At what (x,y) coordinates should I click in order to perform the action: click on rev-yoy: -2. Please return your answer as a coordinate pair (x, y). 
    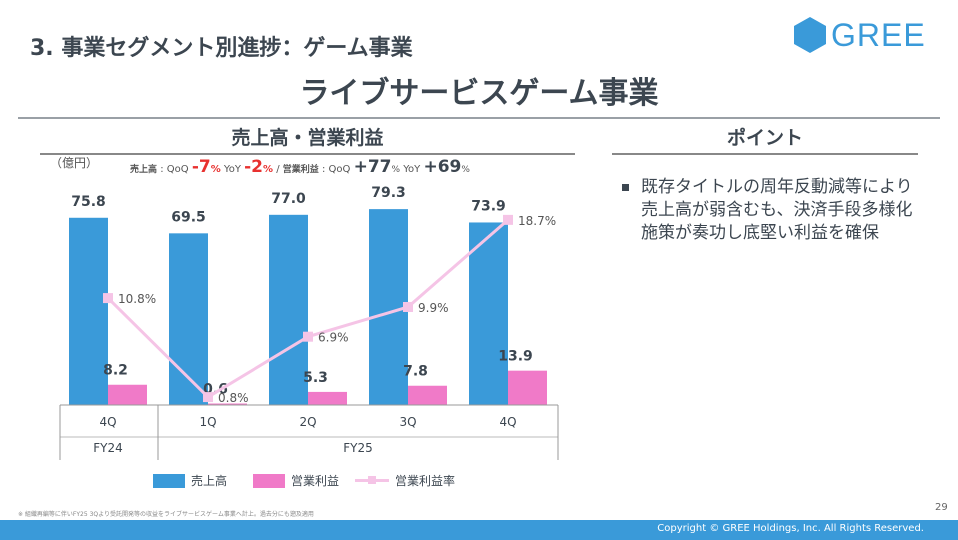
    Looking at the image, I should click on (254, 167).